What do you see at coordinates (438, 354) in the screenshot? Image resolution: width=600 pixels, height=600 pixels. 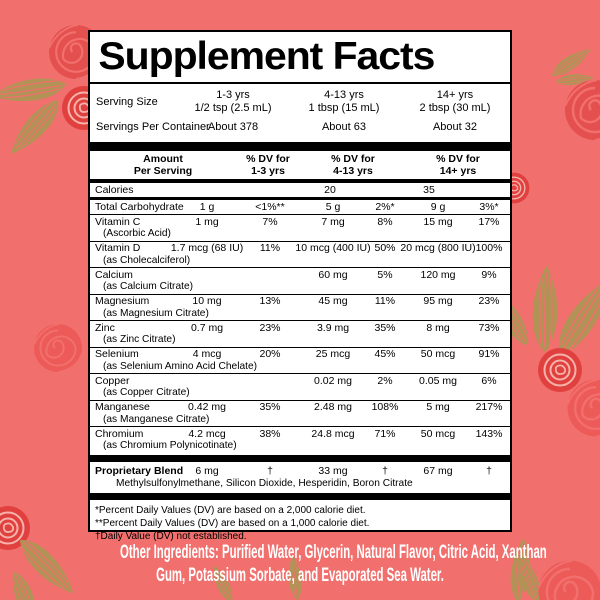 I see `amount-cell: 50 mcg` at bounding box center [438, 354].